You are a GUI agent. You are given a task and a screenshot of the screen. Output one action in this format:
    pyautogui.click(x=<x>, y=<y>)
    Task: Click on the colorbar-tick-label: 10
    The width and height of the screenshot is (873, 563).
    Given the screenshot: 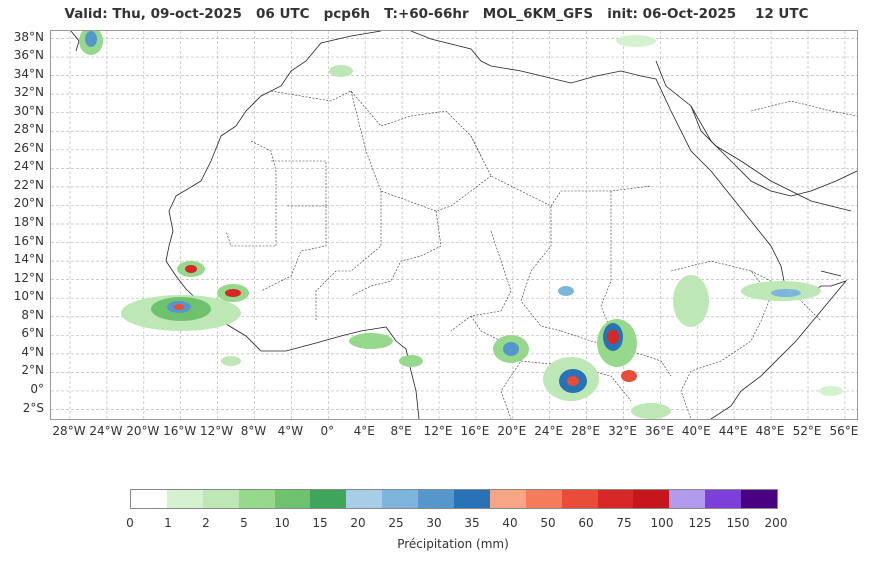 What is the action you would take?
    pyautogui.click(x=282, y=523)
    